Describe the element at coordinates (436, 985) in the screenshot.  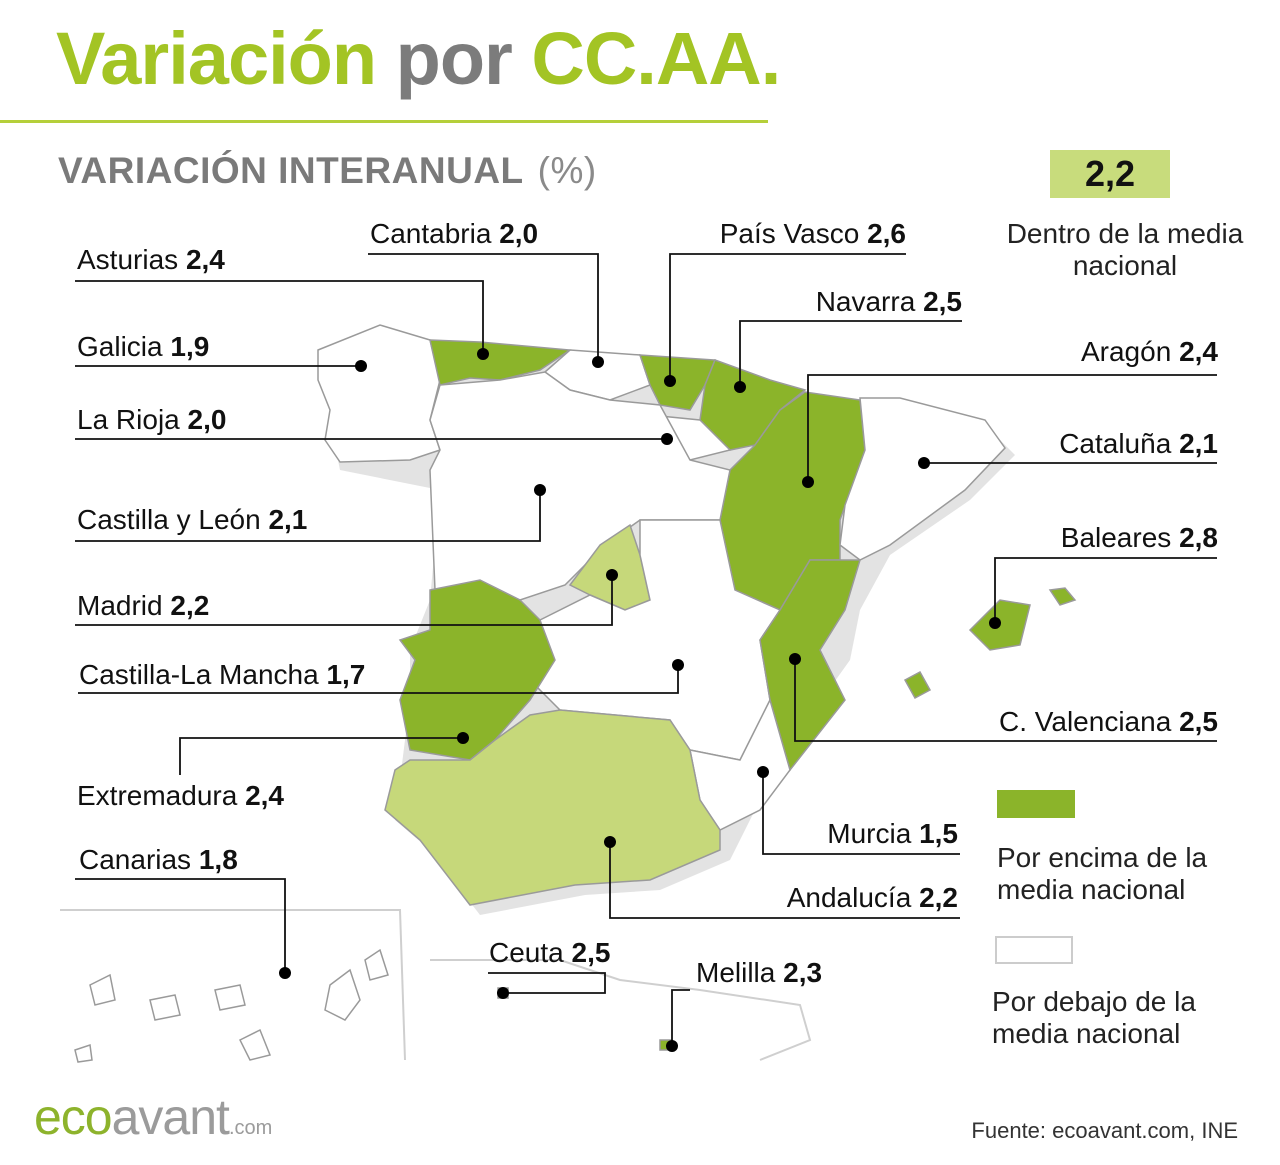
I see `africa-outline` at that location.